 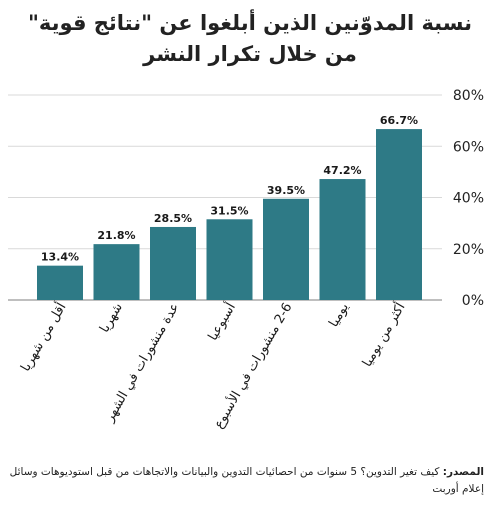 What do you see at coordinates (468, 147) in the screenshot?
I see `y-tick-label: 60%` at bounding box center [468, 147].